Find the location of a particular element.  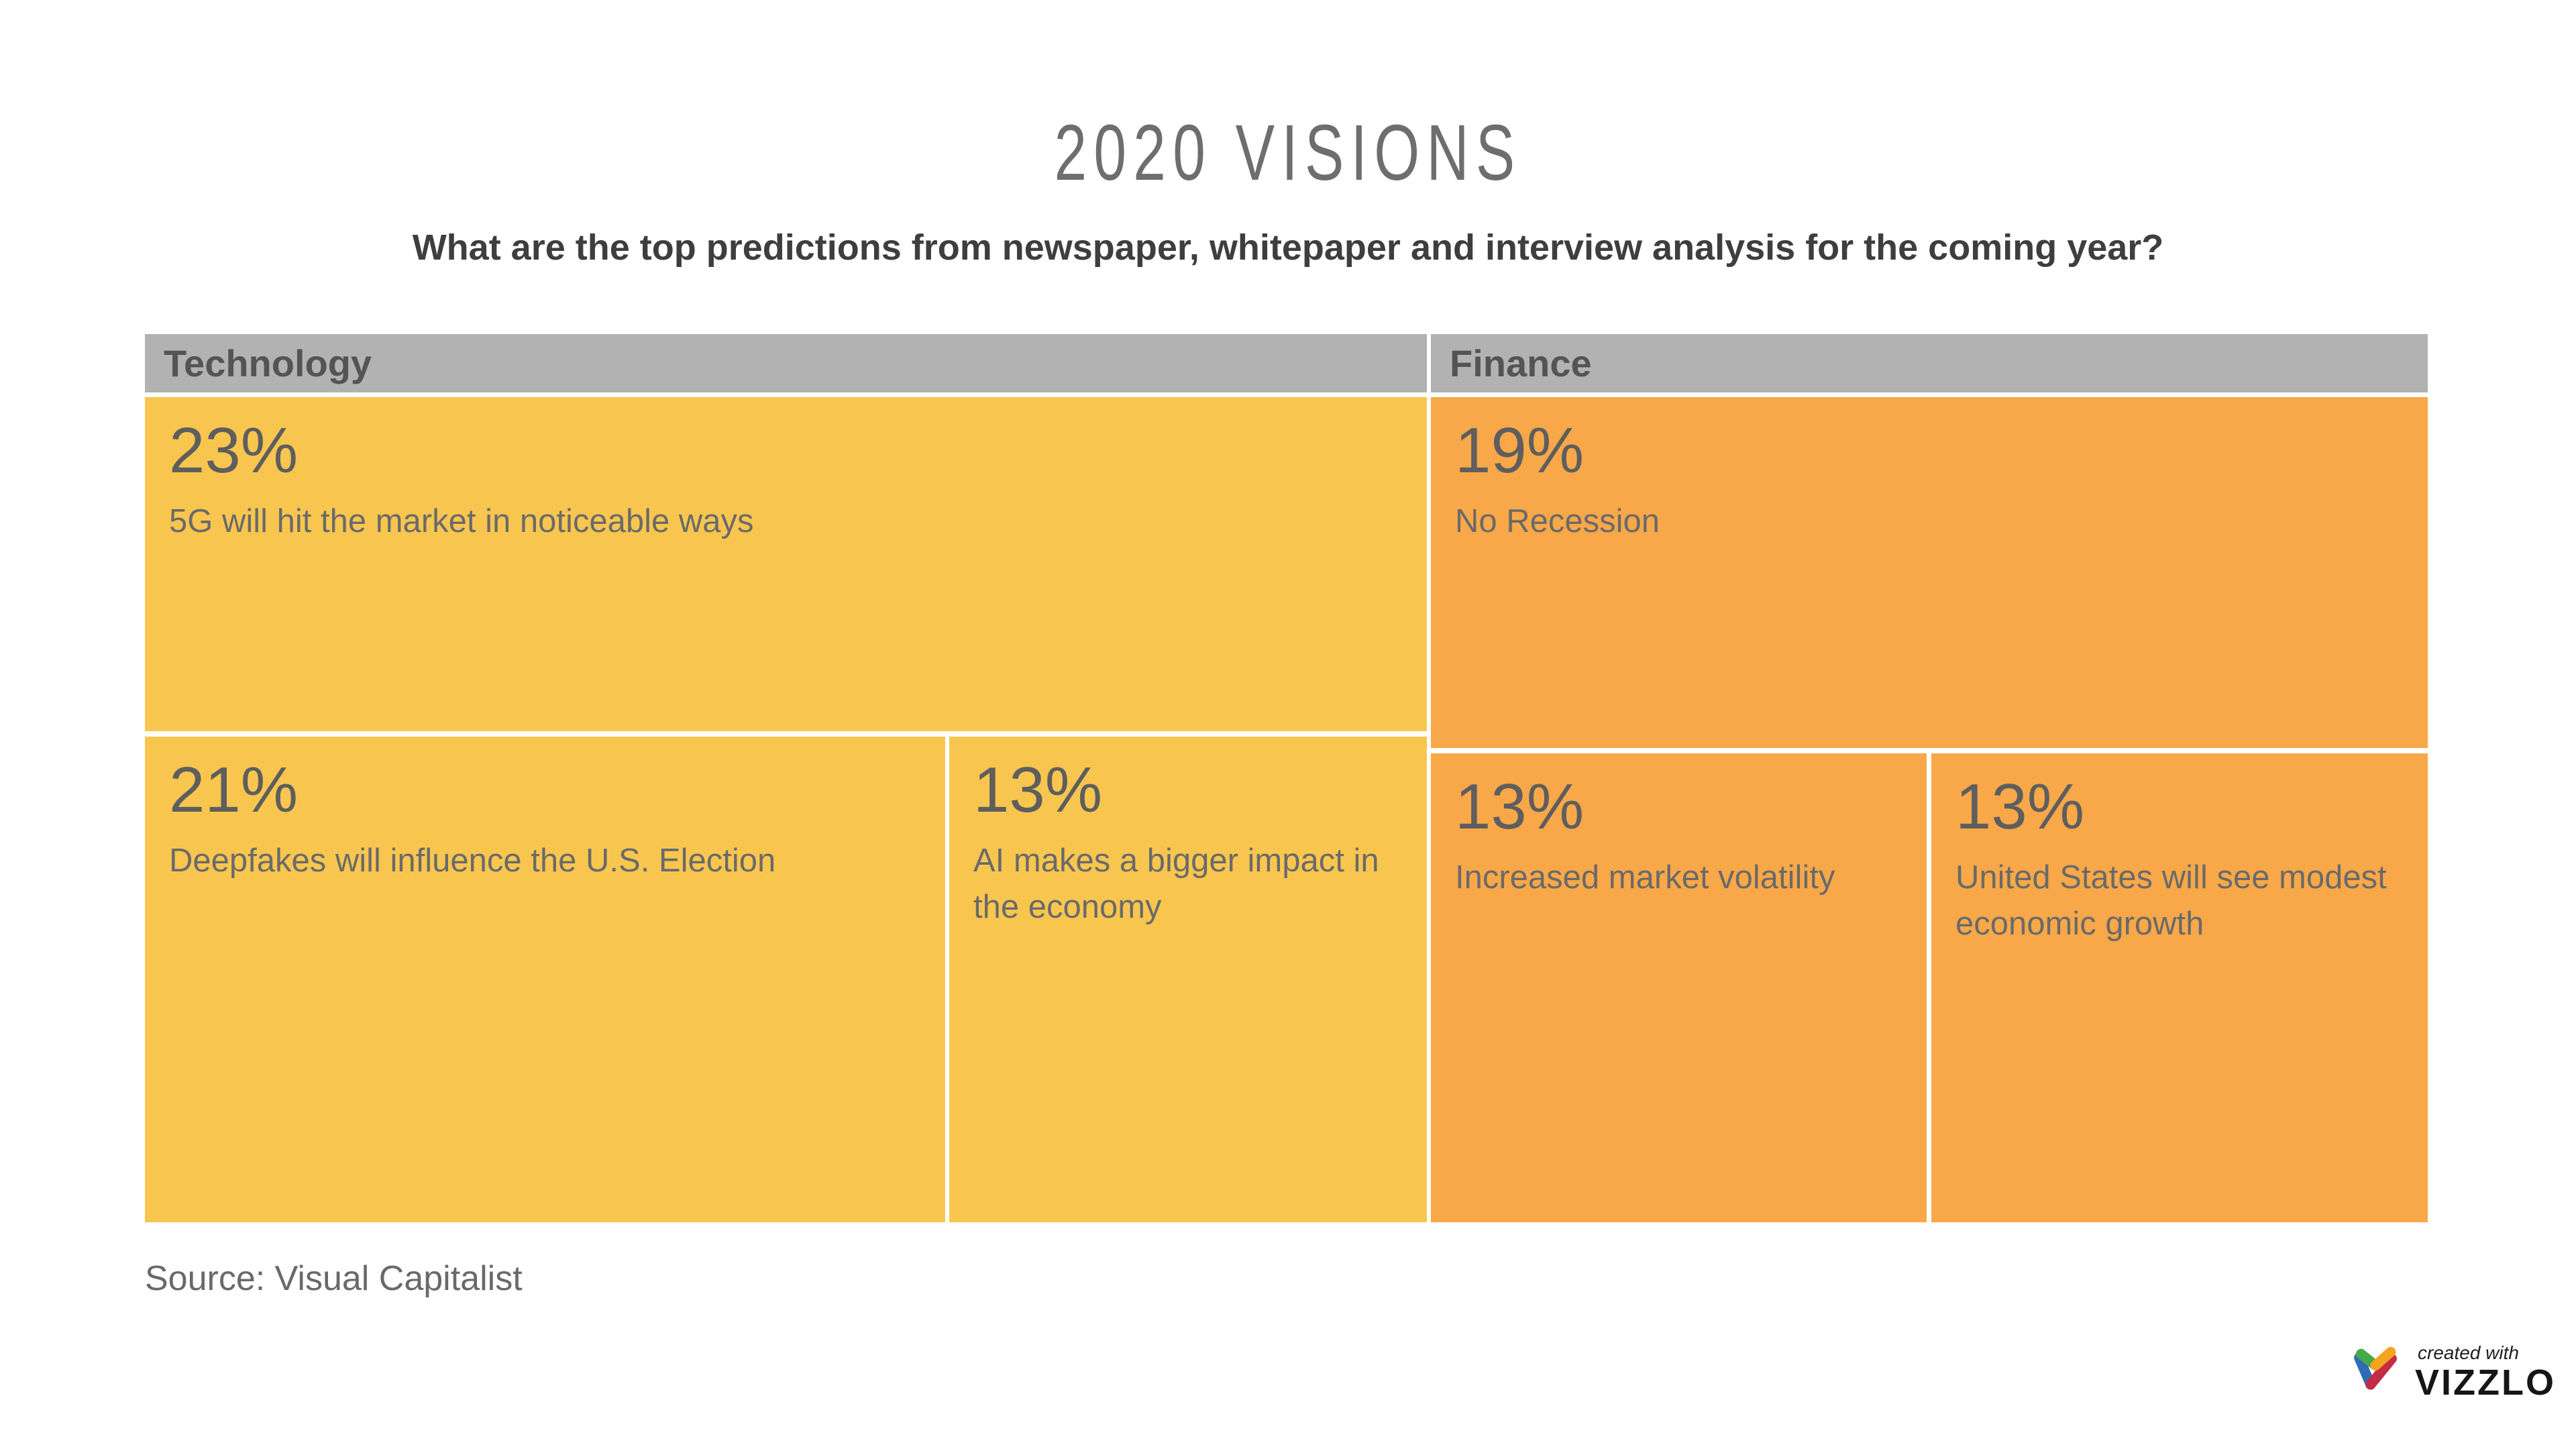

tile-finance-no-recession: 19% No Recession is located at coordinates (1929, 572).